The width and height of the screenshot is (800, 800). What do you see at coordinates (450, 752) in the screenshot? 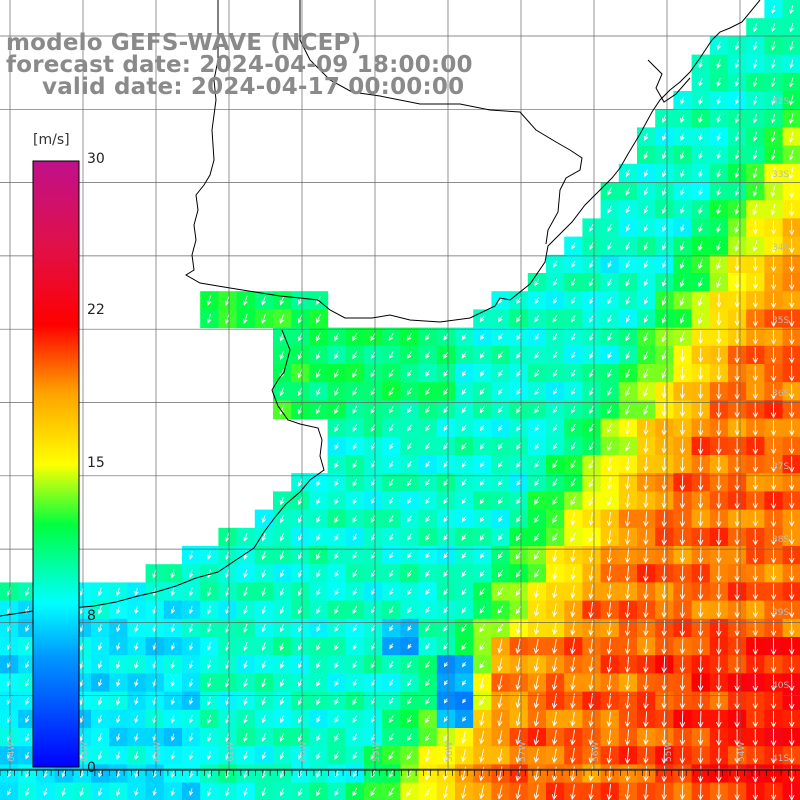
I see `longitude-label: 58W` at bounding box center [450, 752].